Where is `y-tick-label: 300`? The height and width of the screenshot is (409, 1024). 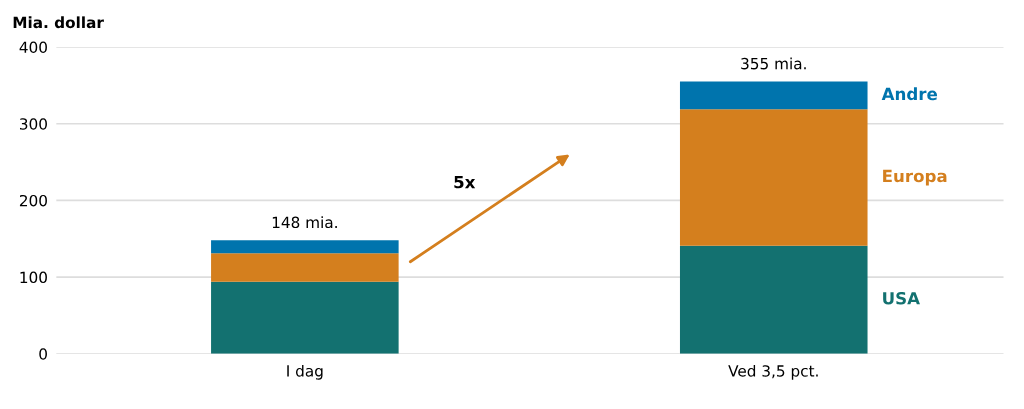 y-tick-label: 300 is located at coordinates (33, 124).